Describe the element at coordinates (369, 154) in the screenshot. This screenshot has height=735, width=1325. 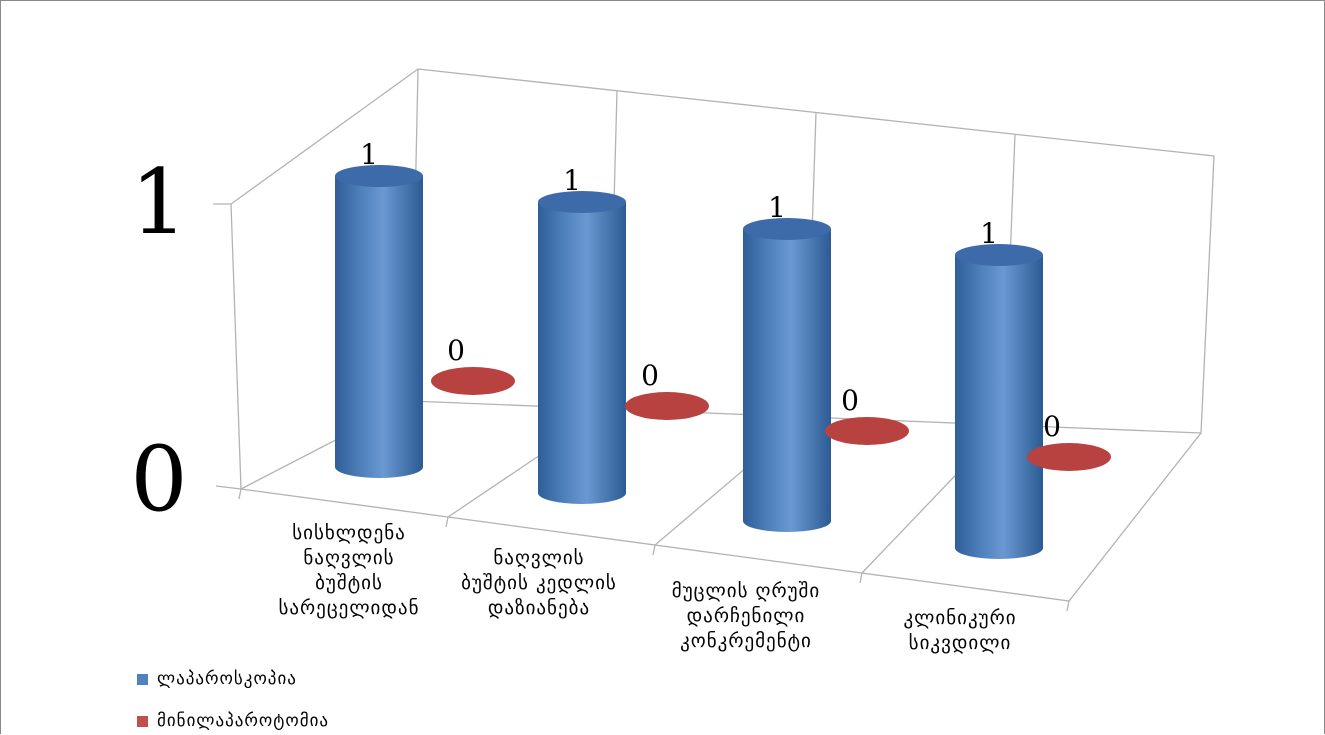
I see `data-label-laparoscopy-0: 1` at that location.